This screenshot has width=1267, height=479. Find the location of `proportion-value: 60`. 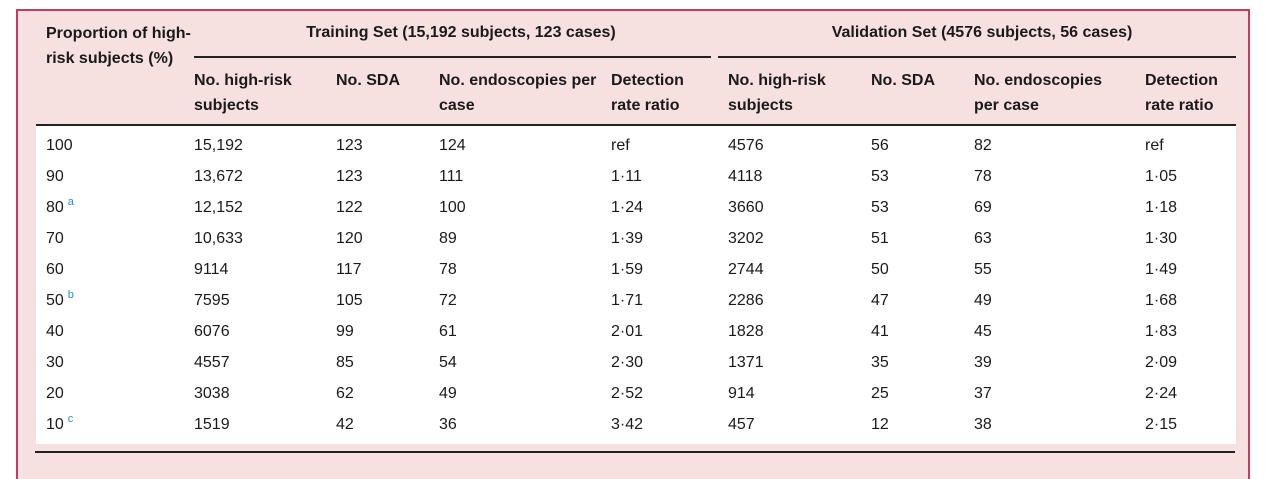

proportion-value: 60 is located at coordinates (55, 269).